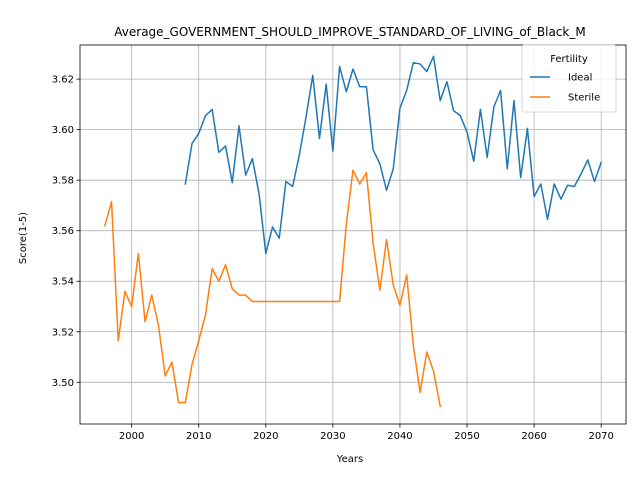 This screenshot has width=640, height=480. What do you see at coordinates (63, 231) in the screenshot?
I see `y-tick-label: 3.56` at bounding box center [63, 231].